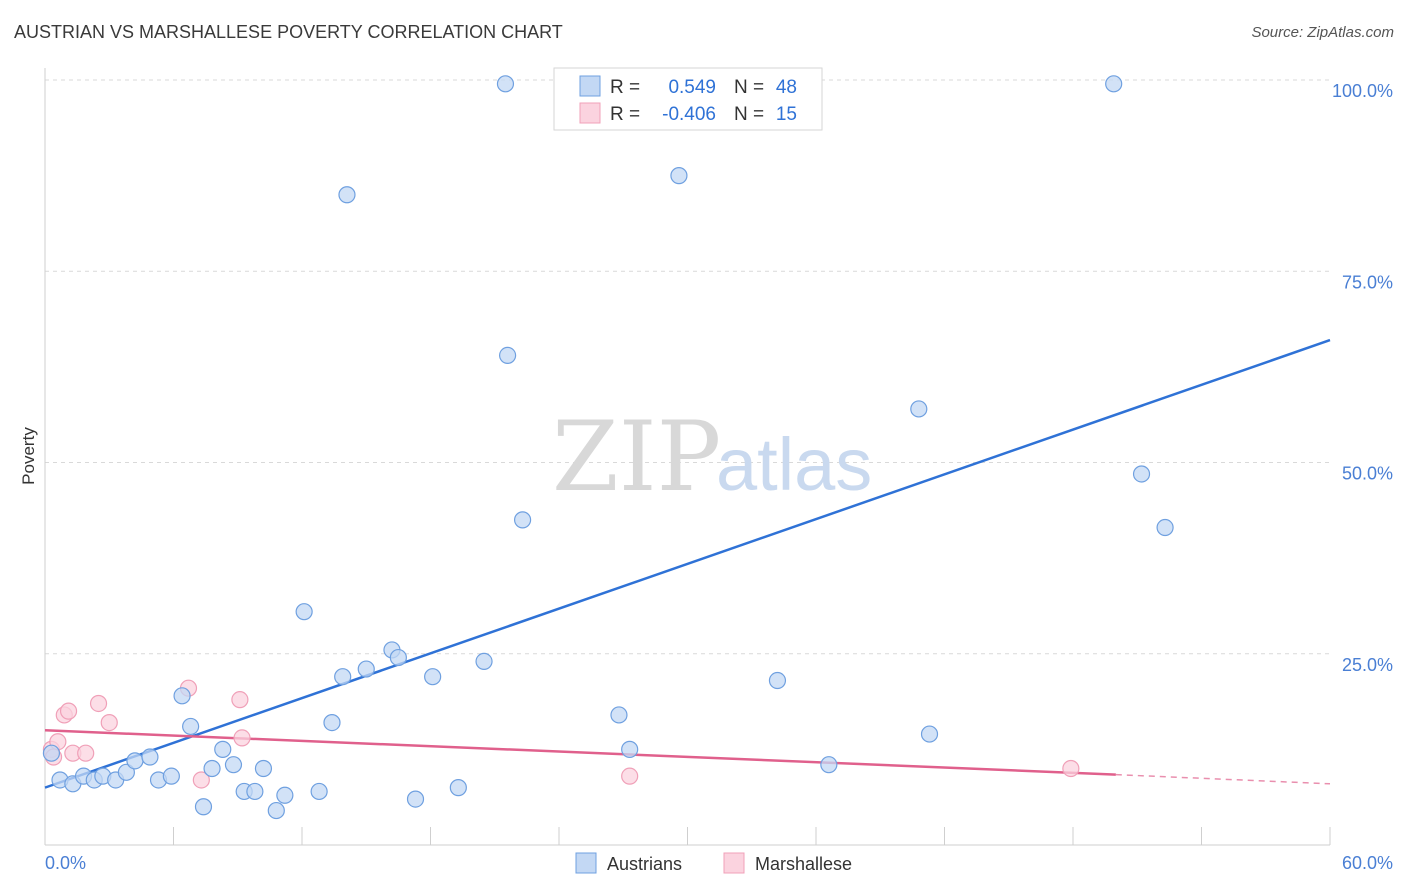 The height and width of the screenshot is (892, 1406). What do you see at coordinates (586, 863) in the screenshot?
I see `bottom-legend-swatch-austrians` at bounding box center [586, 863].